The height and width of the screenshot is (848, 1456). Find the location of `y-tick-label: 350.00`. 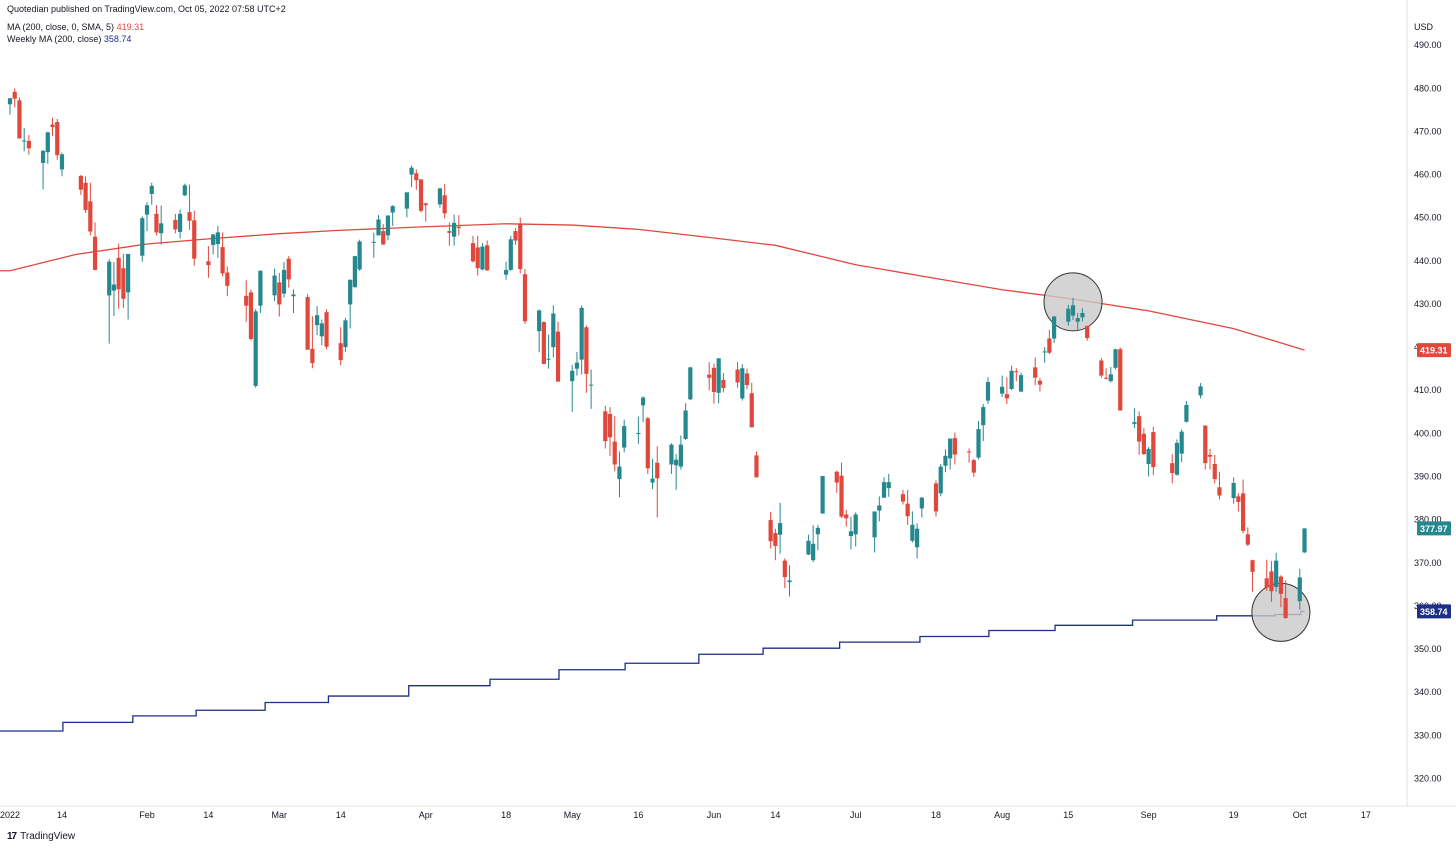

y-tick-label: 350.00 is located at coordinates (1428, 649).